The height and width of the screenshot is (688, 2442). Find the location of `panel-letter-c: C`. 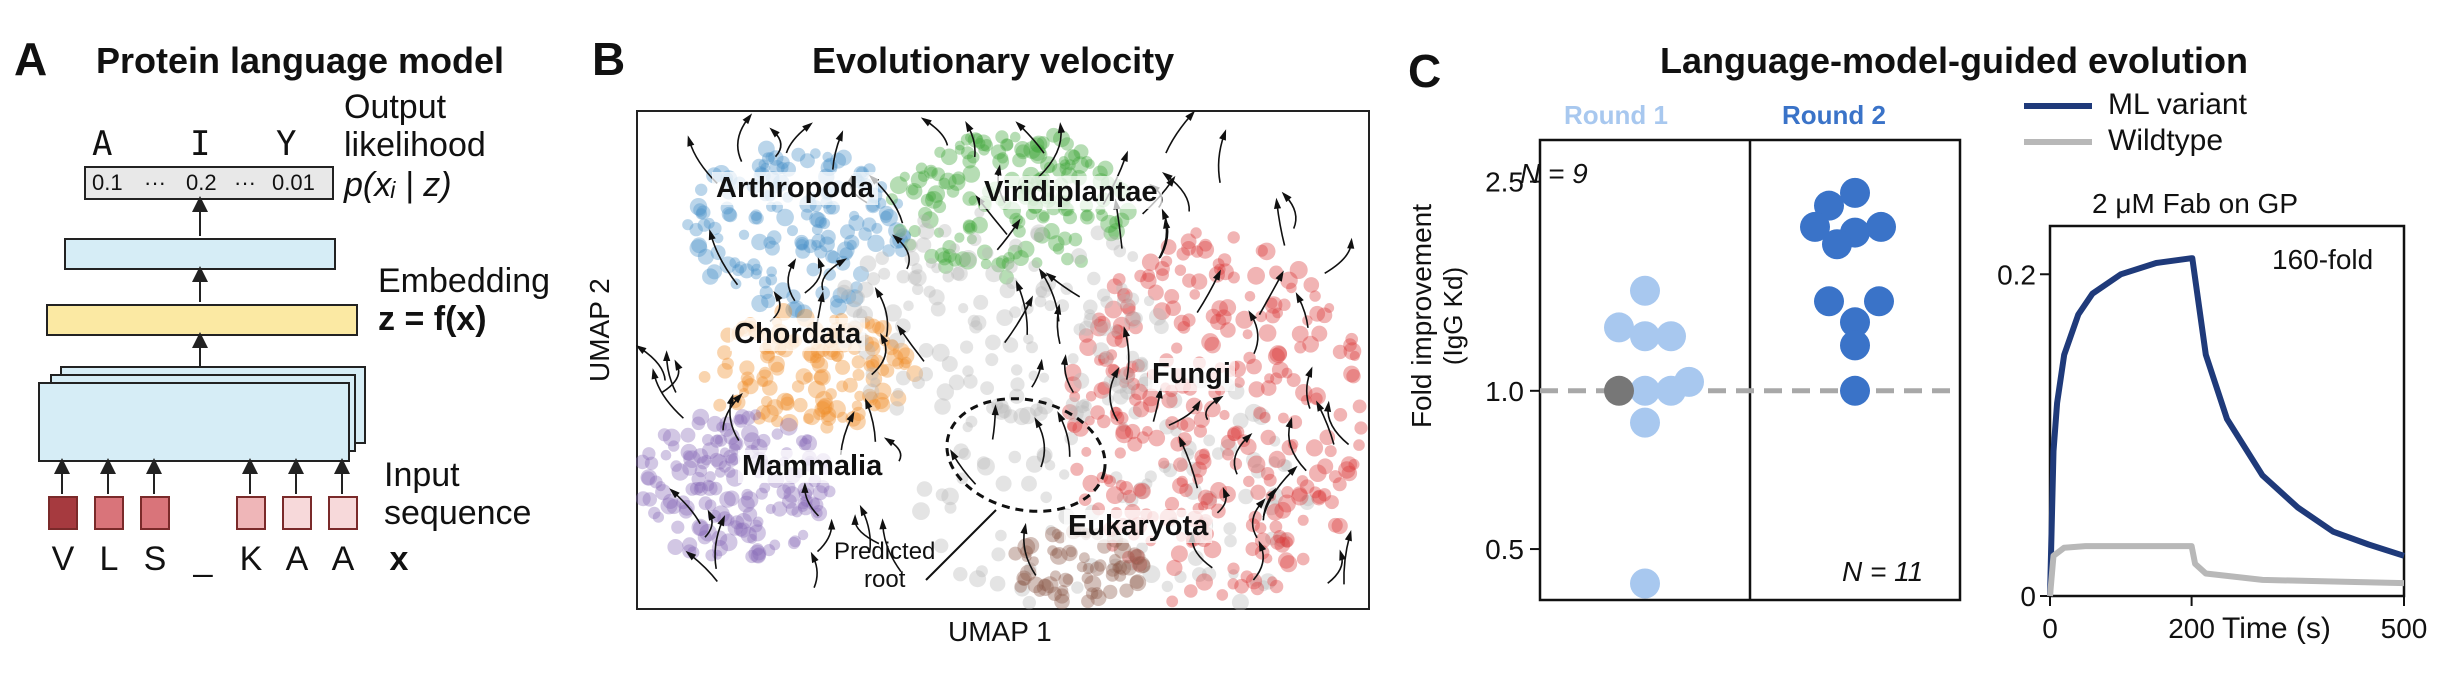

panel-letter-c: C is located at coordinates (1425, 71).